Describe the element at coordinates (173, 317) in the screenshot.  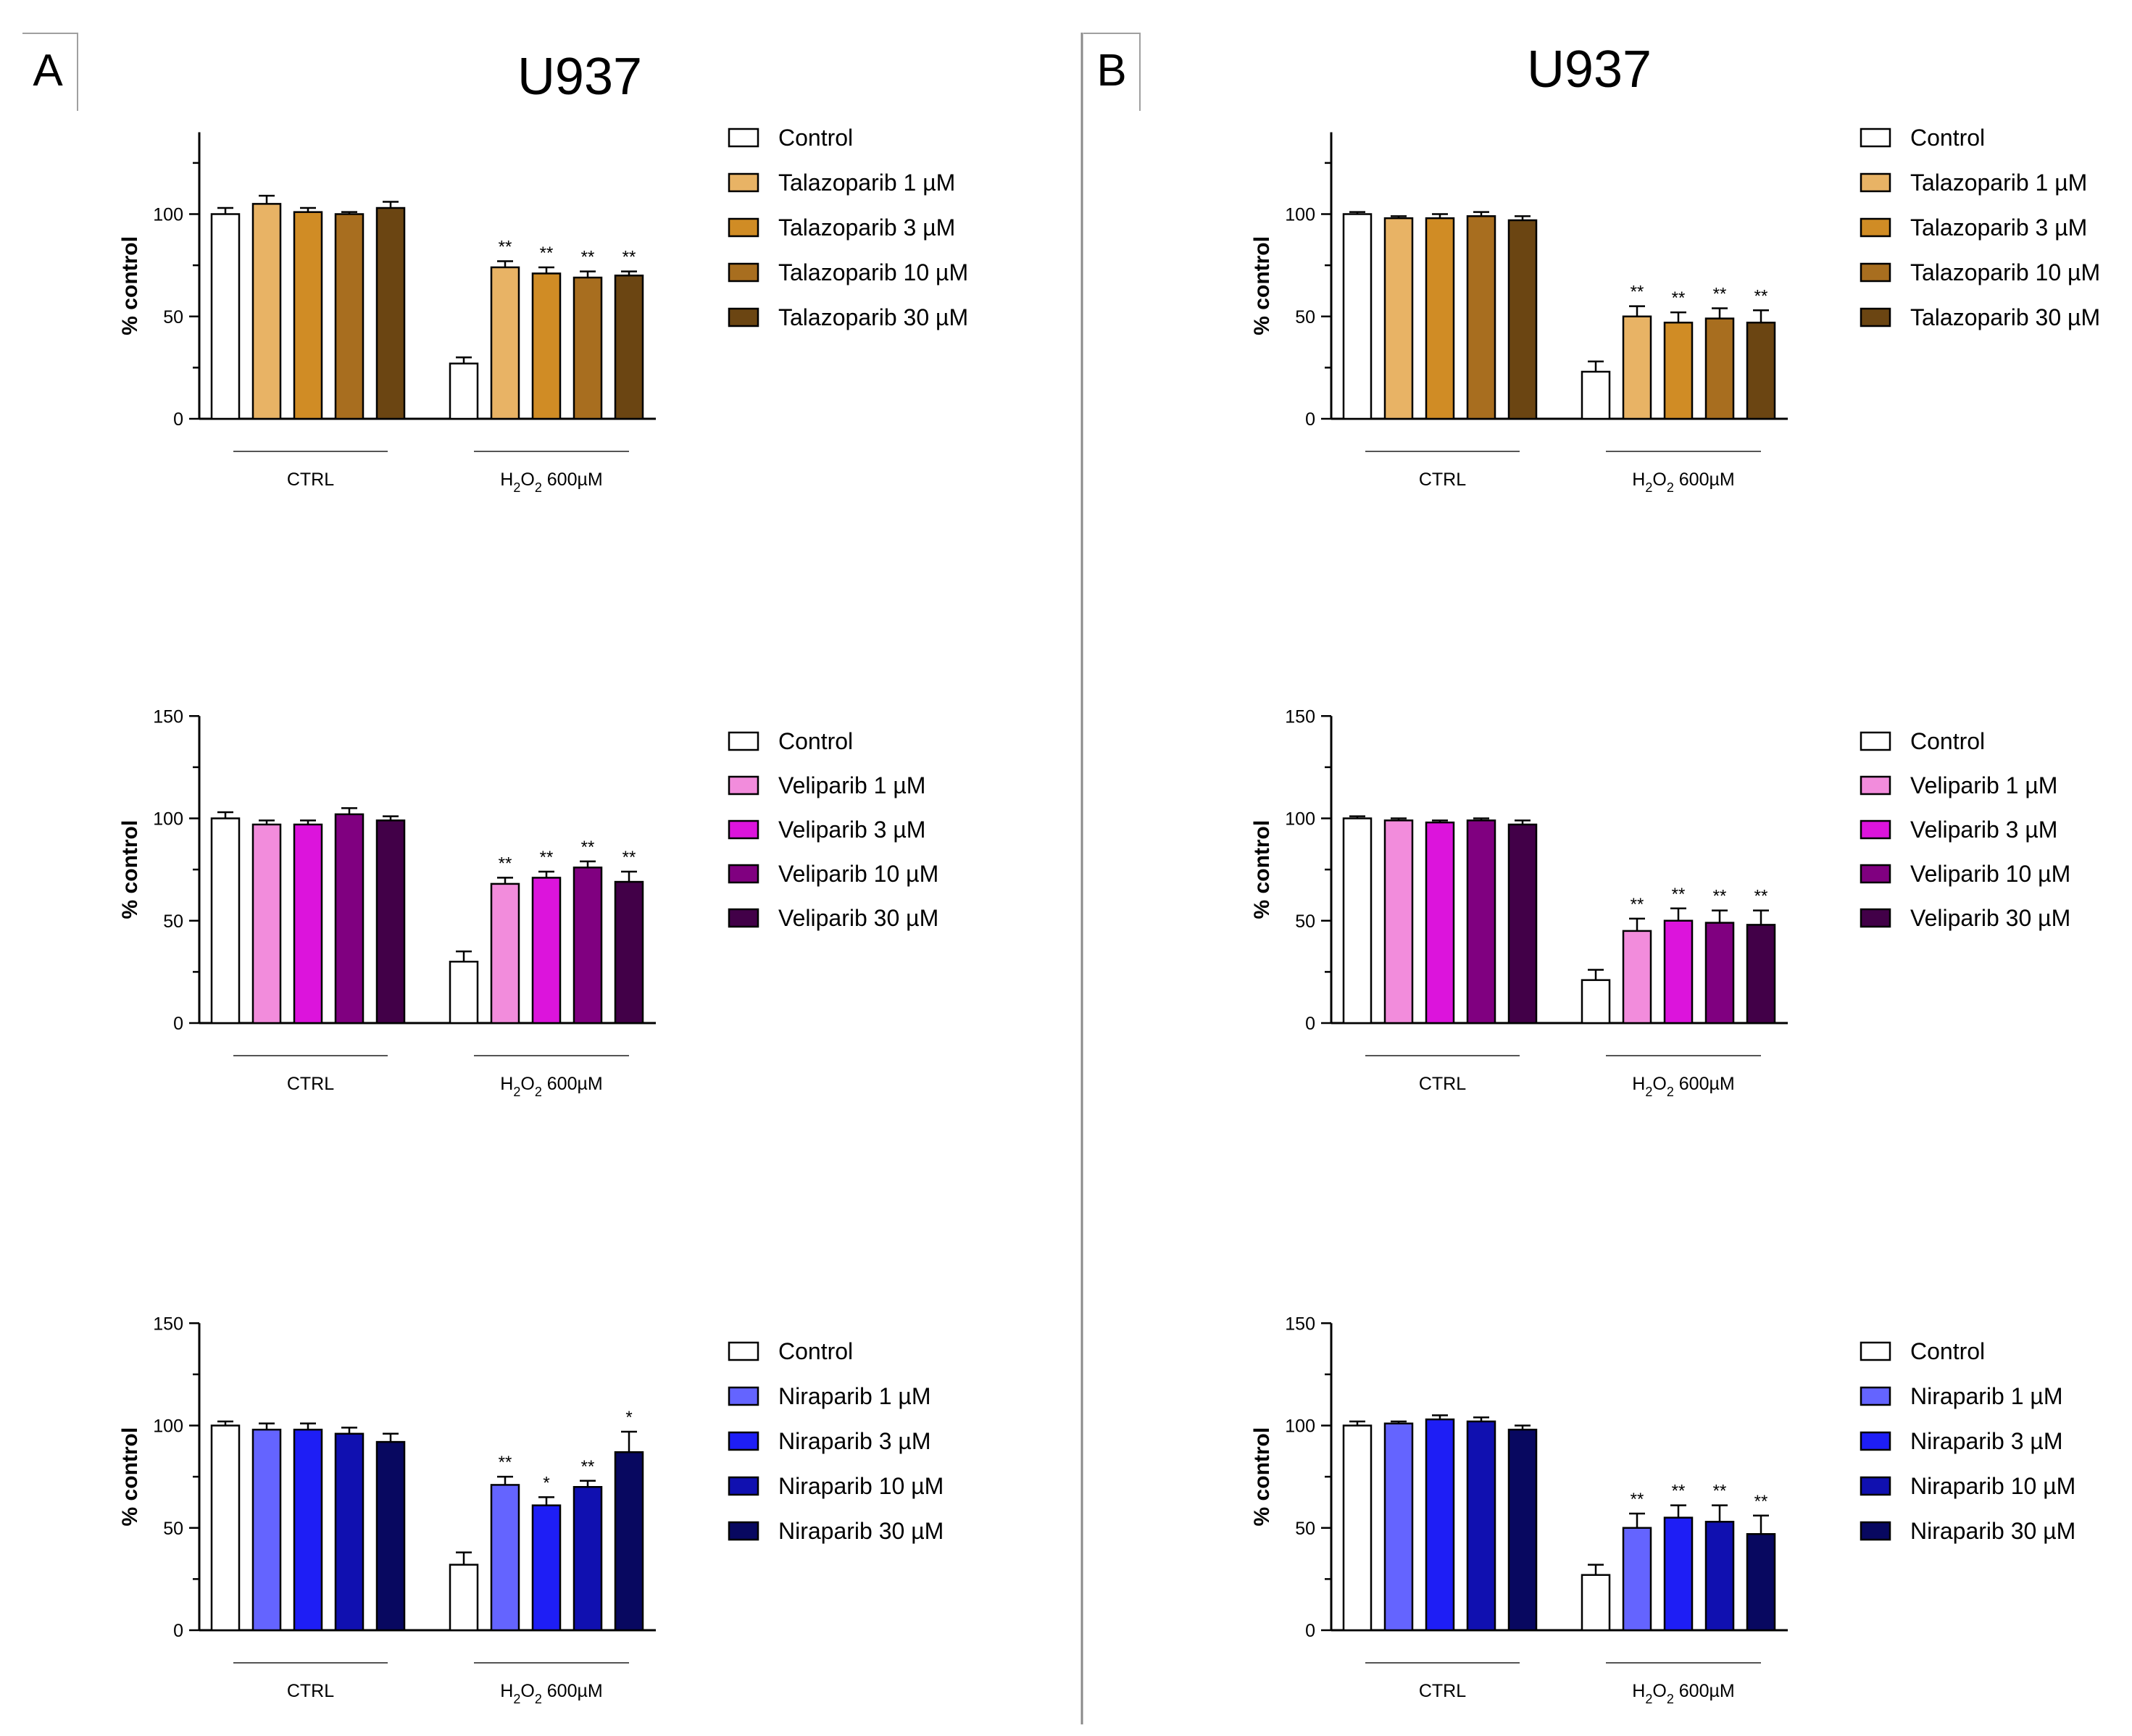
I see `y-tick-label: 50` at that location.